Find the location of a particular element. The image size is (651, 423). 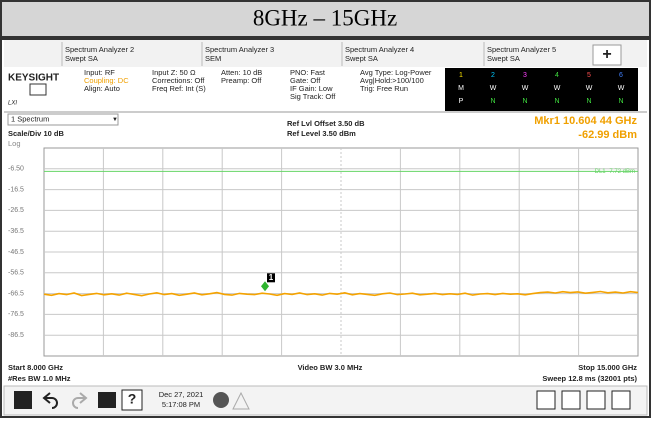

y-tick-label: -6.50 is located at coordinates (16, 169).